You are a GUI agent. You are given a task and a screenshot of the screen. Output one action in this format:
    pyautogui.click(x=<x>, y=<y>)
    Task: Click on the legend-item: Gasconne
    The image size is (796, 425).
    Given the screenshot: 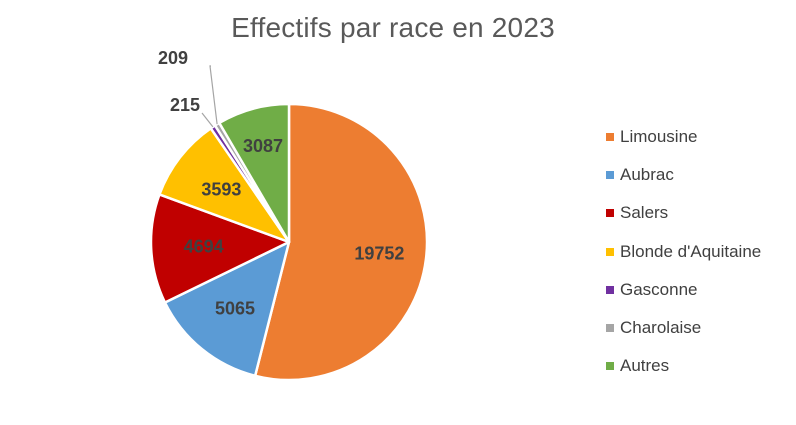 What is the action you would take?
    pyautogui.click(x=683, y=290)
    